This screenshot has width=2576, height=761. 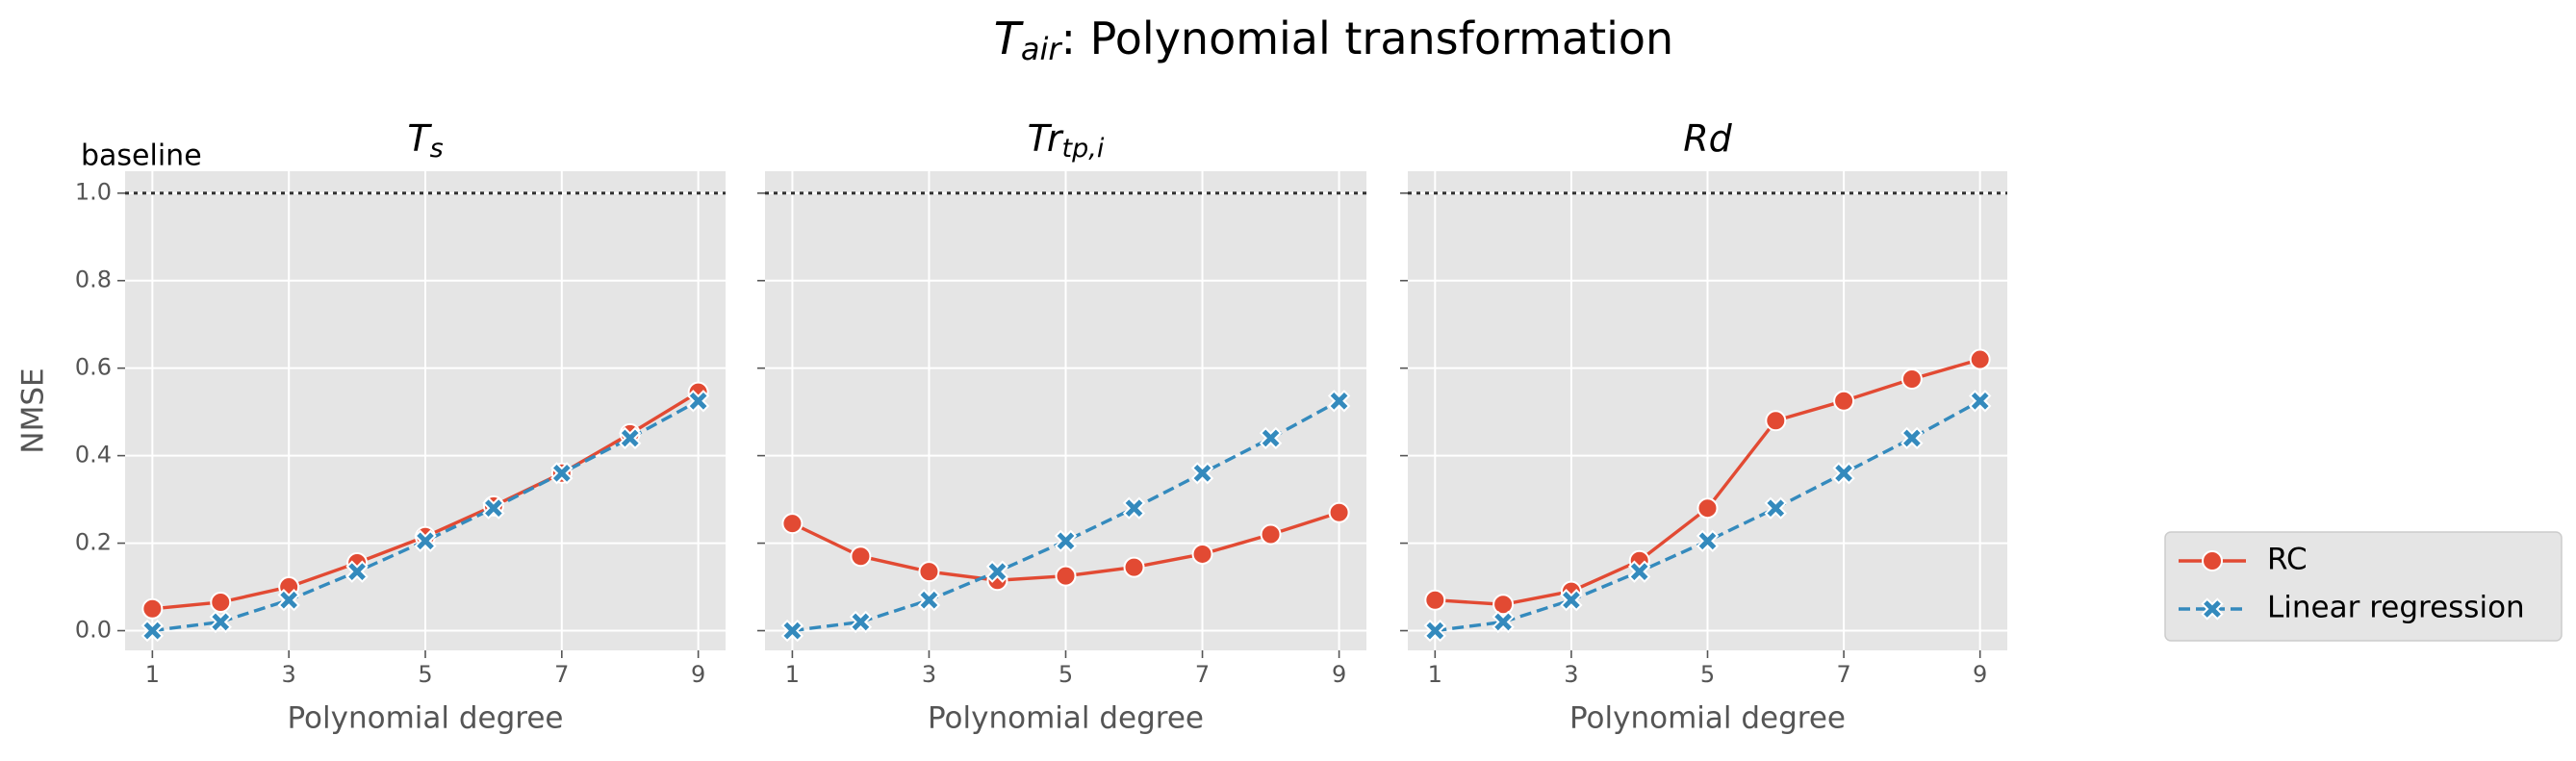 What do you see at coordinates (437, 149) in the screenshot?
I see `subplot-title-sub: s` at bounding box center [437, 149].